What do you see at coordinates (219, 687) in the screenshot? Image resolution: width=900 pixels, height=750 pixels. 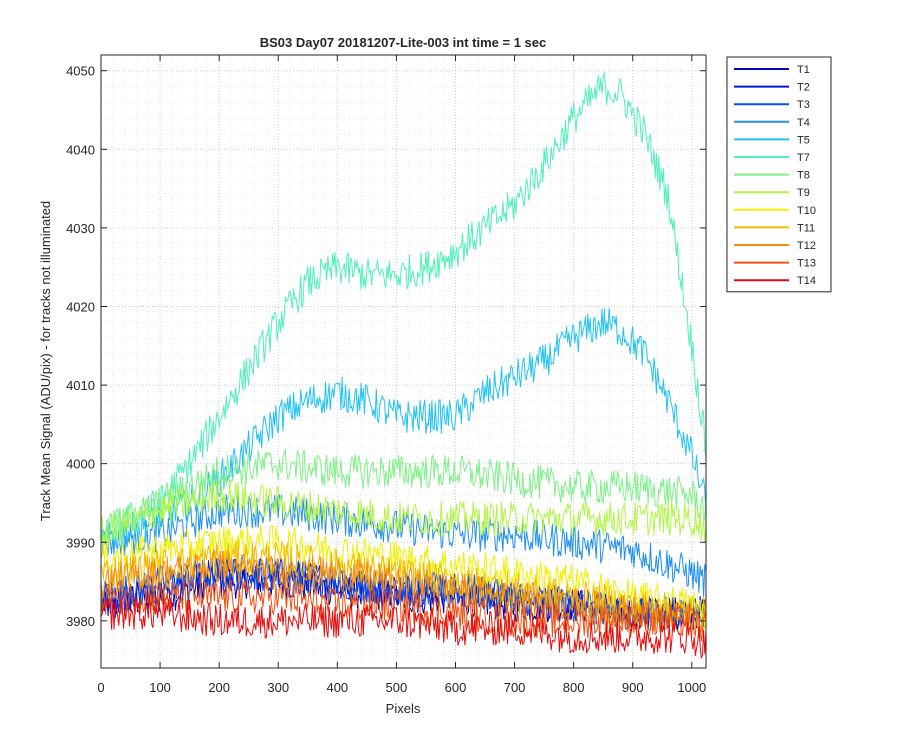 I see `x-tick-label: 200` at bounding box center [219, 687].